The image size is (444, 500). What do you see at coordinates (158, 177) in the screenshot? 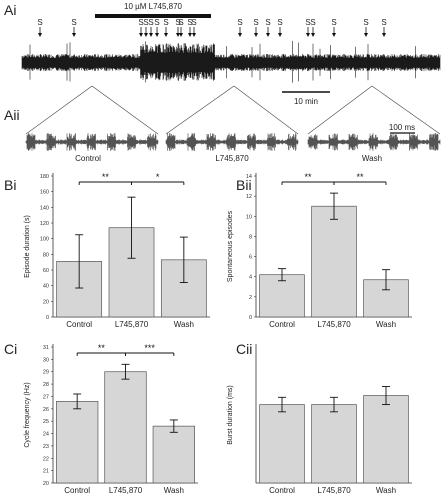
I see `significance-label: *` at bounding box center [158, 177].